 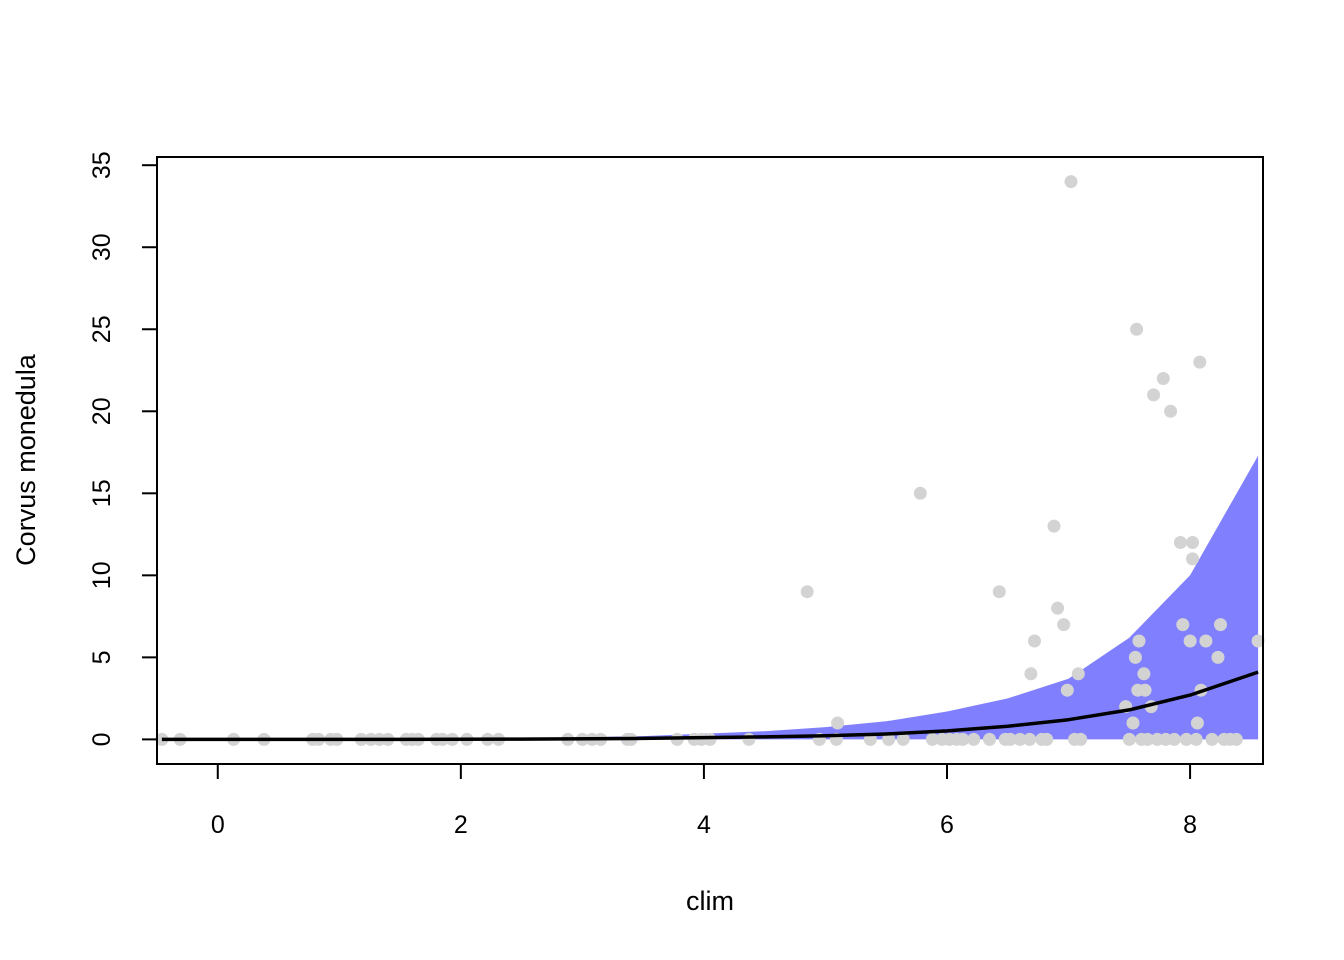 What do you see at coordinates (704, 825) in the screenshot?
I see `x-tick-label: 4` at bounding box center [704, 825].